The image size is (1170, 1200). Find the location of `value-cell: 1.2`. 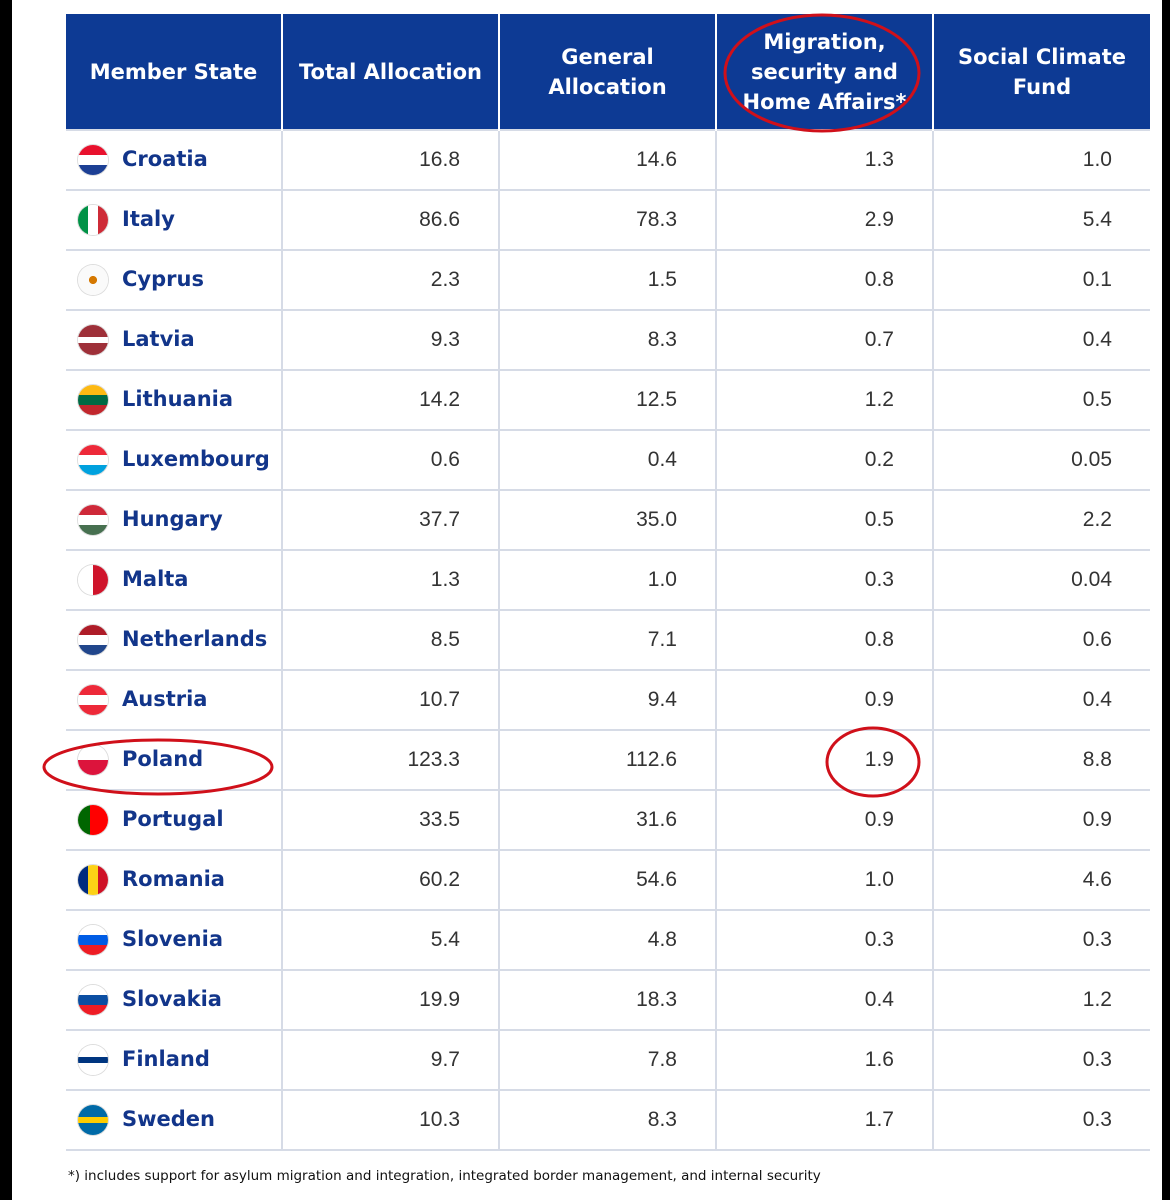

value-cell: 1.2 is located at coordinates (824, 400).